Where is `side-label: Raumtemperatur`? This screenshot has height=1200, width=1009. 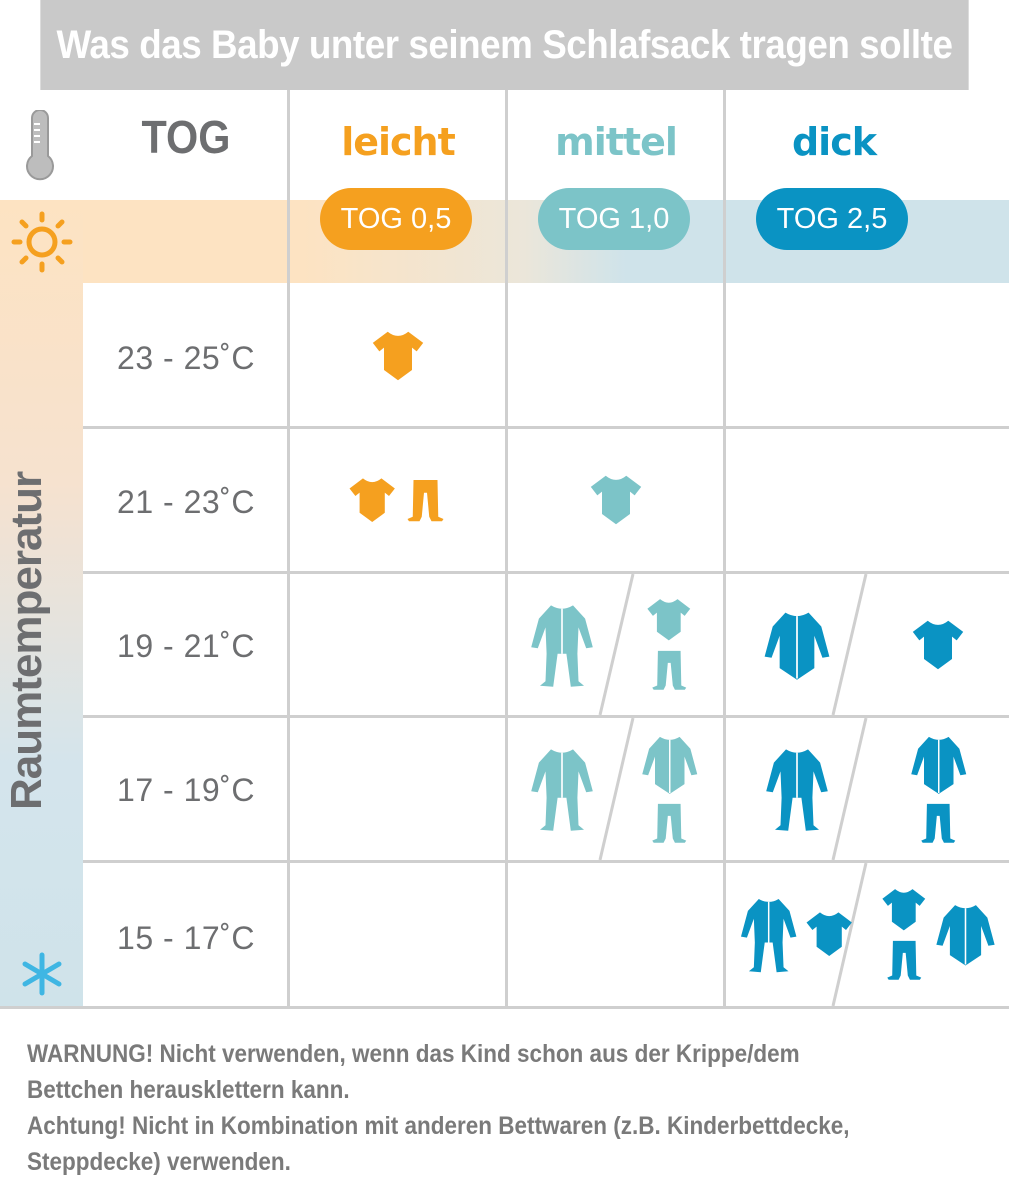
side-label: Raumtemperatur is located at coordinates (26, 640).